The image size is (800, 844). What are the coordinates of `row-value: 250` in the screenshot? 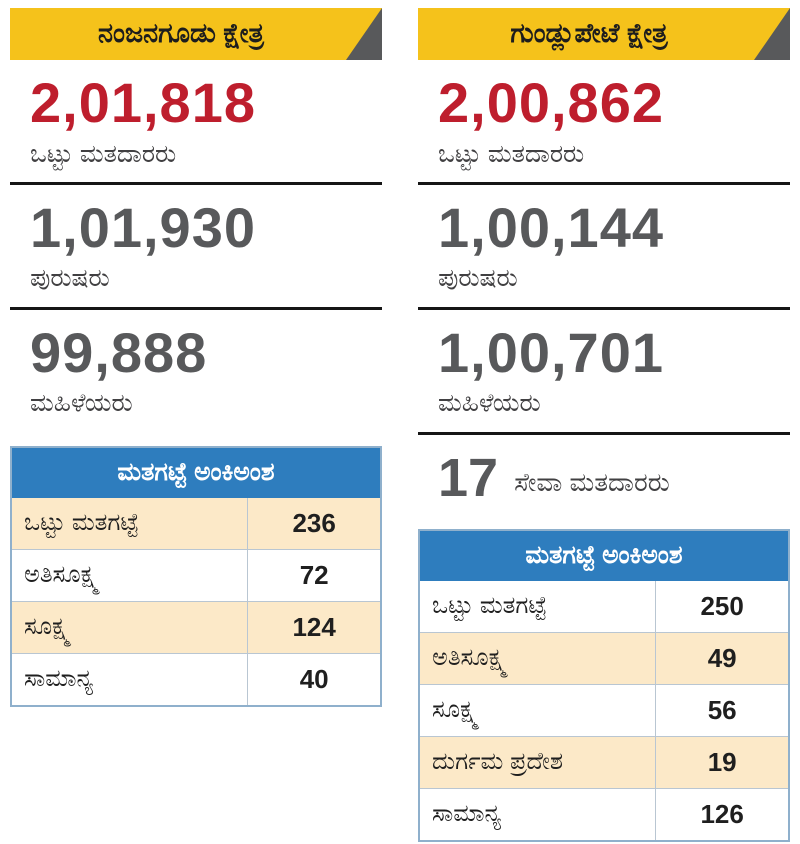 It's located at (722, 606).